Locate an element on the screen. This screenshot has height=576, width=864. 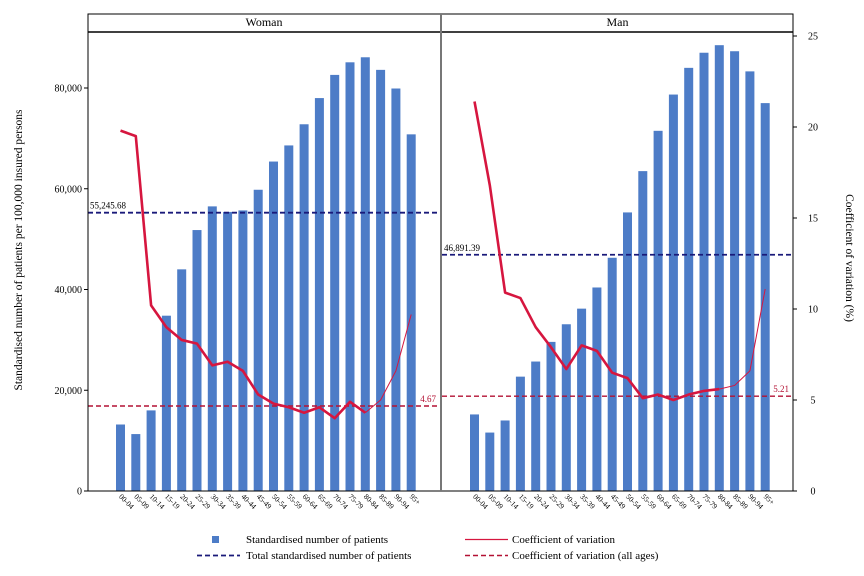
legend-label-bar: Standardised number of patients is located at coordinates (317, 540).